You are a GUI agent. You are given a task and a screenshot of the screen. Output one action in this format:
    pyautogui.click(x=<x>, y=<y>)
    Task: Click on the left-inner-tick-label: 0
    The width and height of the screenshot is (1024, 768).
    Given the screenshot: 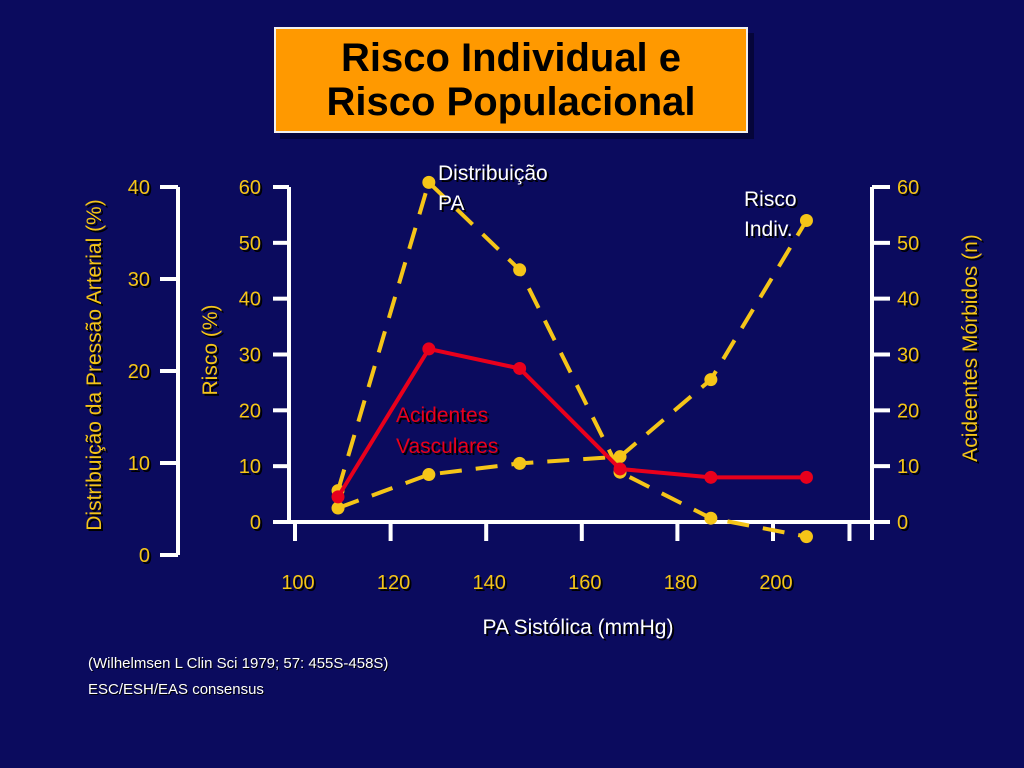 What is the action you would take?
    pyautogui.click(x=255, y=523)
    